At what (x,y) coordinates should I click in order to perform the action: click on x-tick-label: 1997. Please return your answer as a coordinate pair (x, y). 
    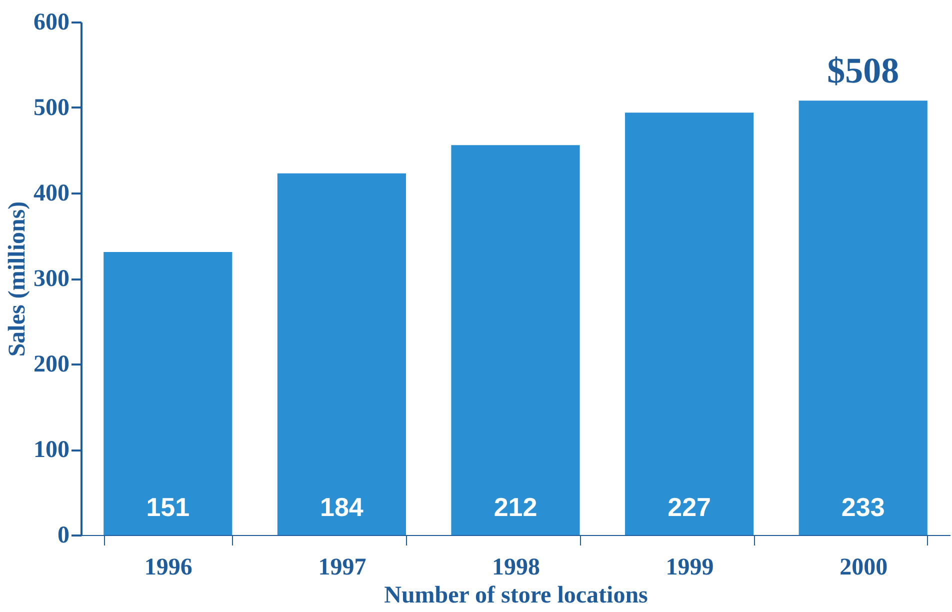
    Looking at the image, I should click on (342, 567).